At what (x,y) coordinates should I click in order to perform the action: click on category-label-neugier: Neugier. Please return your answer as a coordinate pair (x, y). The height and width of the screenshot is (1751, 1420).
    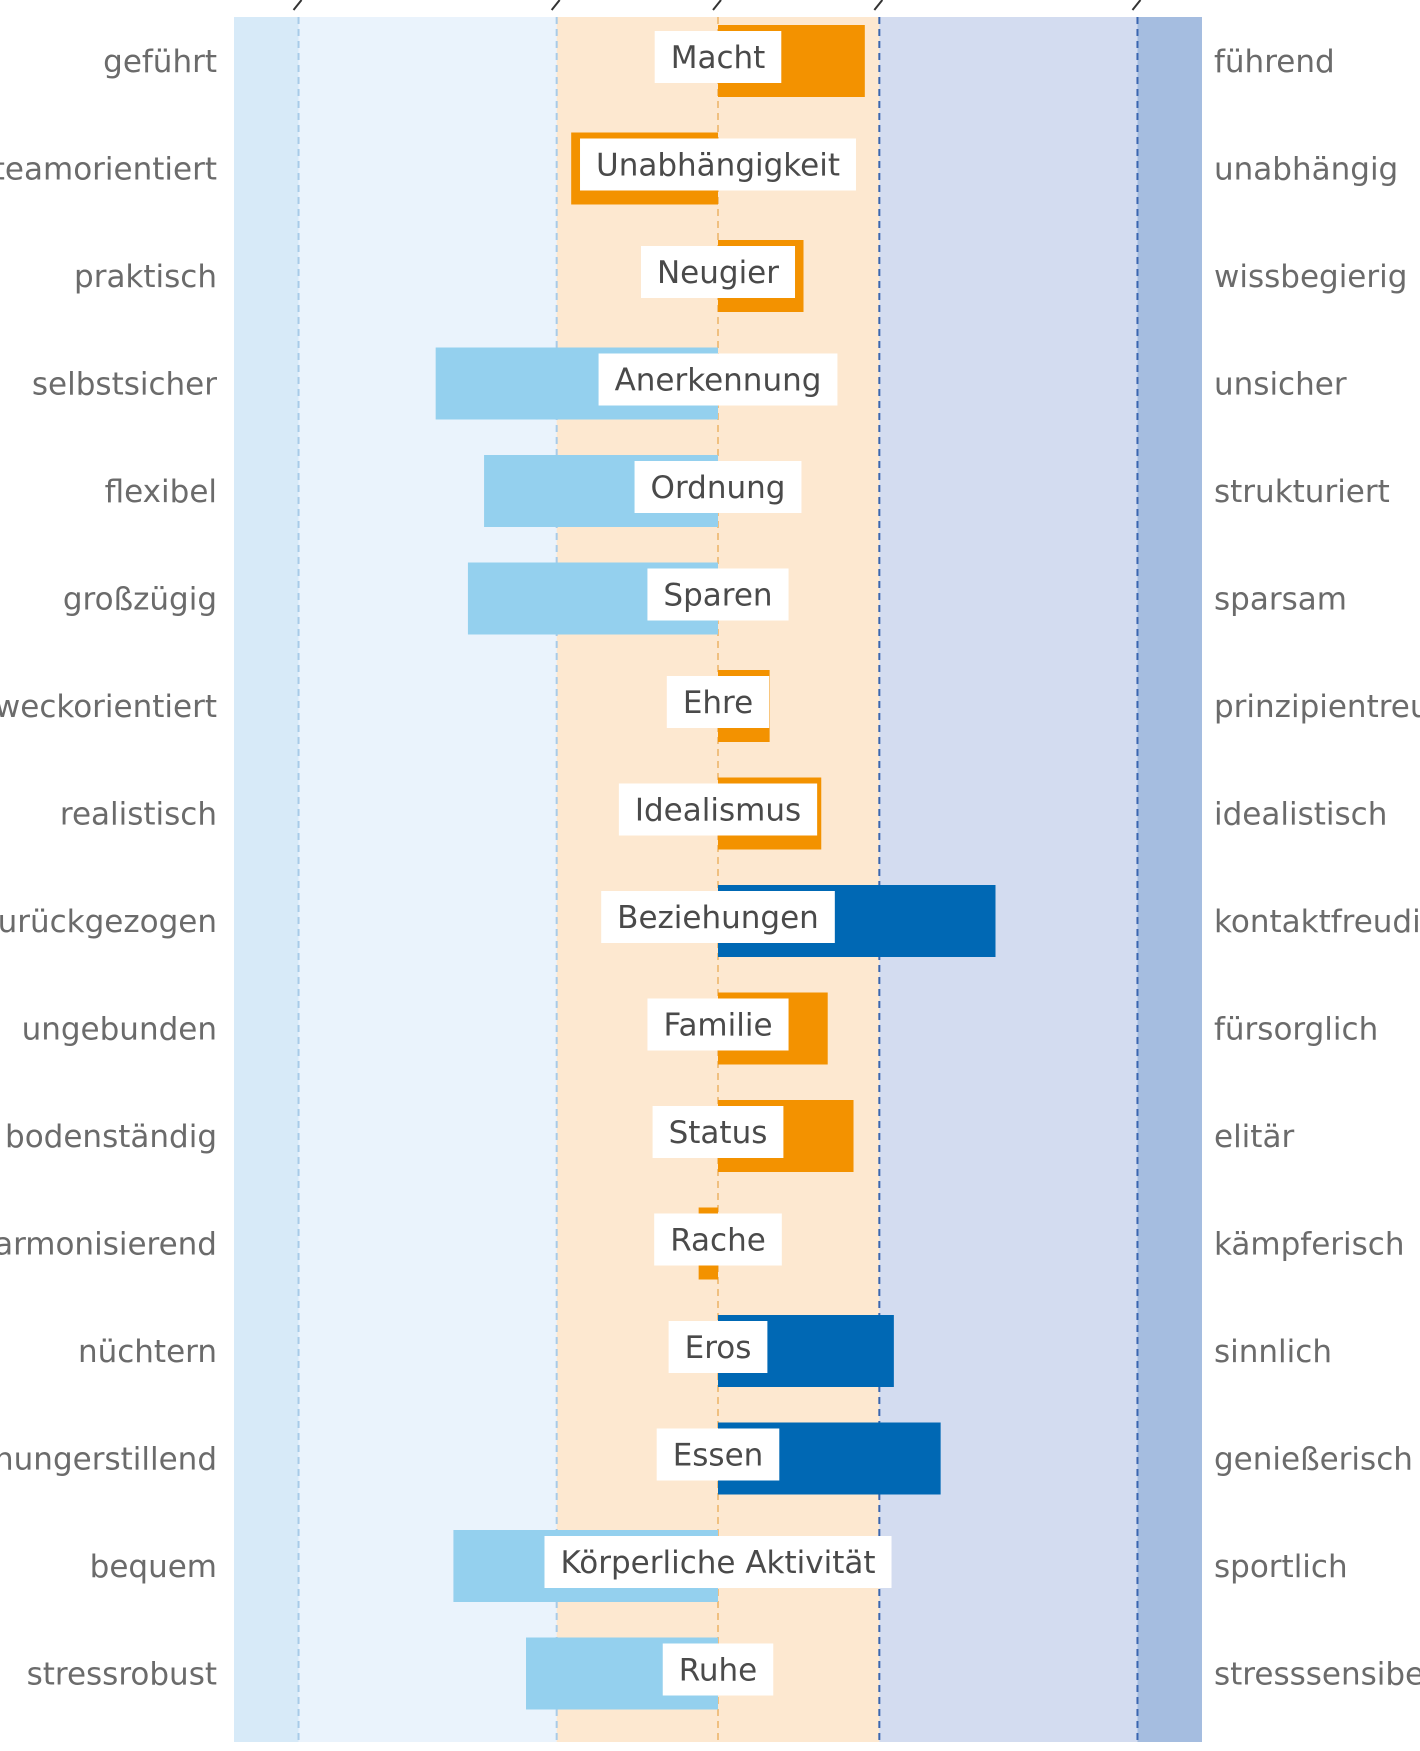
    Looking at the image, I should click on (718, 273).